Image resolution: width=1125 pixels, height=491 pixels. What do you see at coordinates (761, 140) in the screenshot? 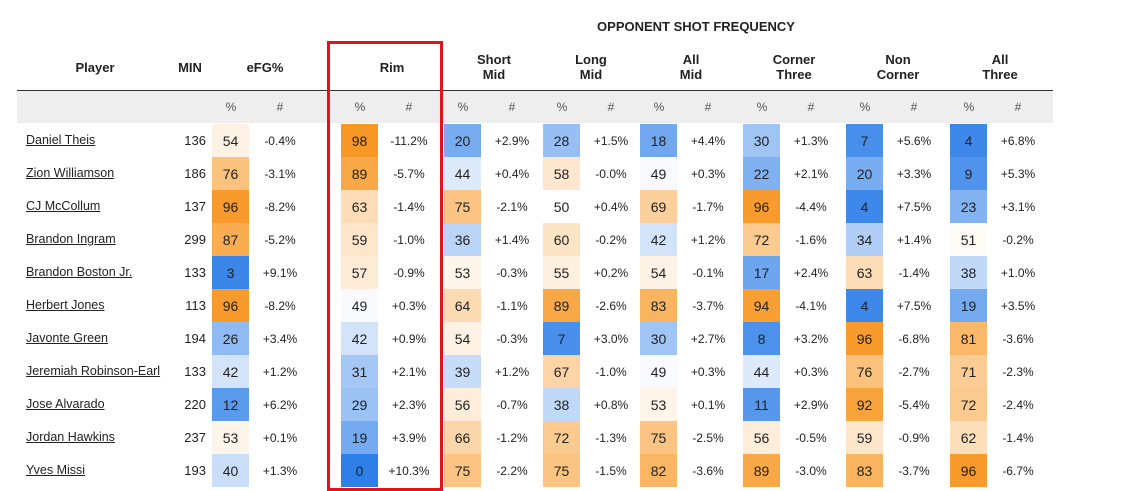
I see `percentile-cell: 30` at bounding box center [761, 140].